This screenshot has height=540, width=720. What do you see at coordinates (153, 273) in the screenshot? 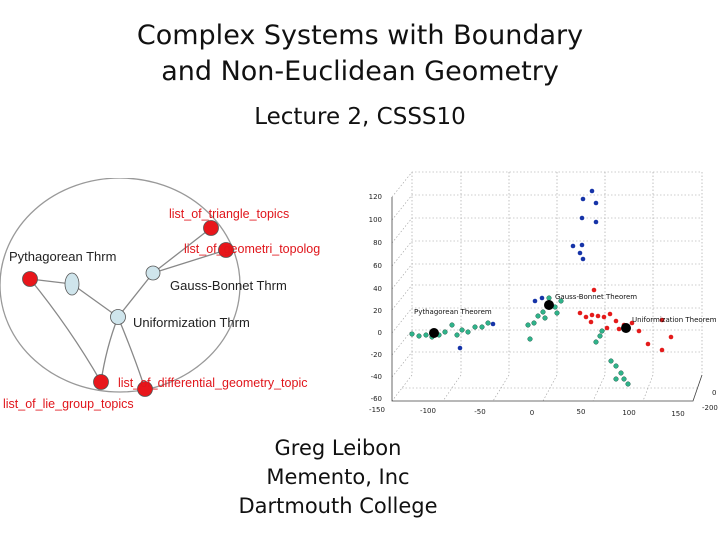
I see `node-gauss-bonnet` at bounding box center [153, 273].